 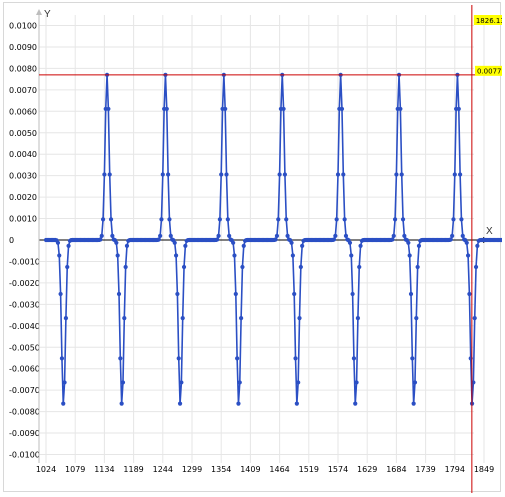 What do you see at coordinates (24, 326) in the screenshot?
I see `y-tick-label: -0.0040` at bounding box center [24, 326].